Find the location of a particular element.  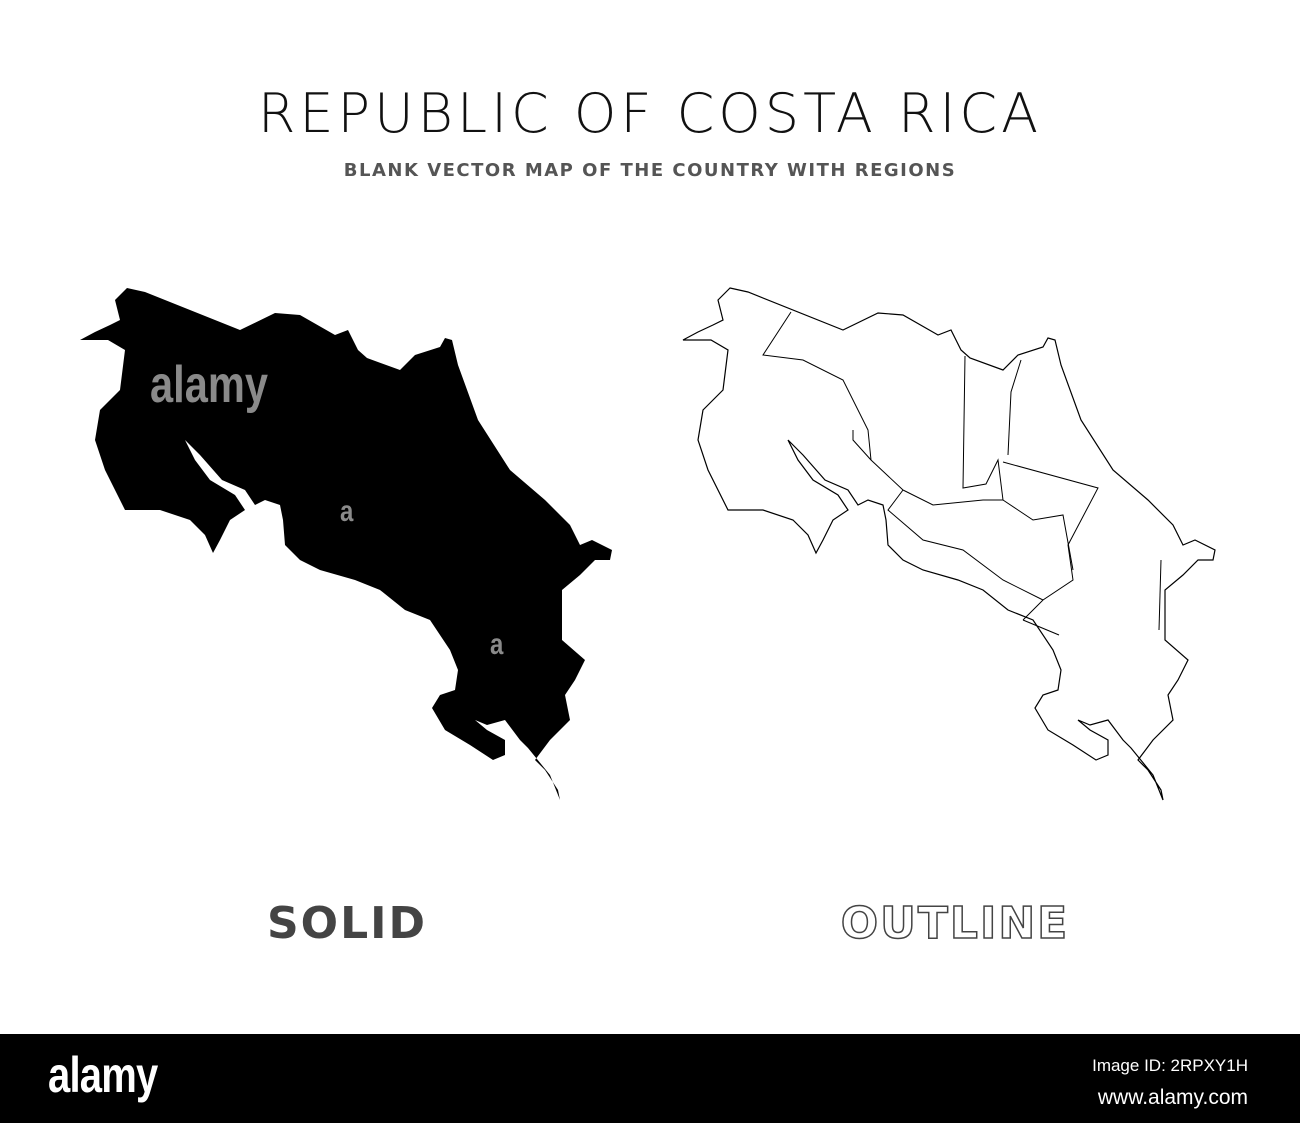

website-link: www.alamy.com is located at coordinates (1172, 1097).